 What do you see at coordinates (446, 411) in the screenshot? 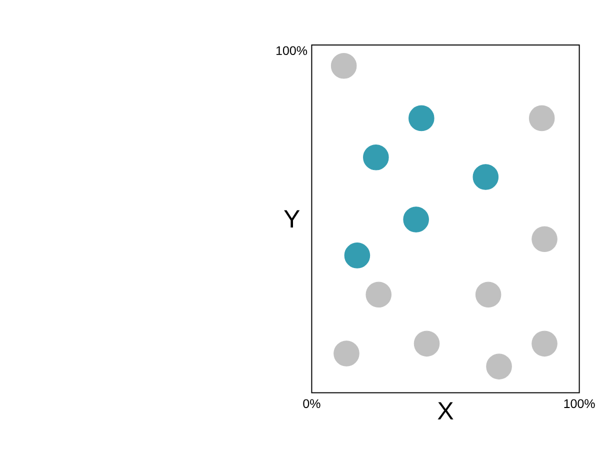
I see `x-axis-title: X` at bounding box center [446, 411].